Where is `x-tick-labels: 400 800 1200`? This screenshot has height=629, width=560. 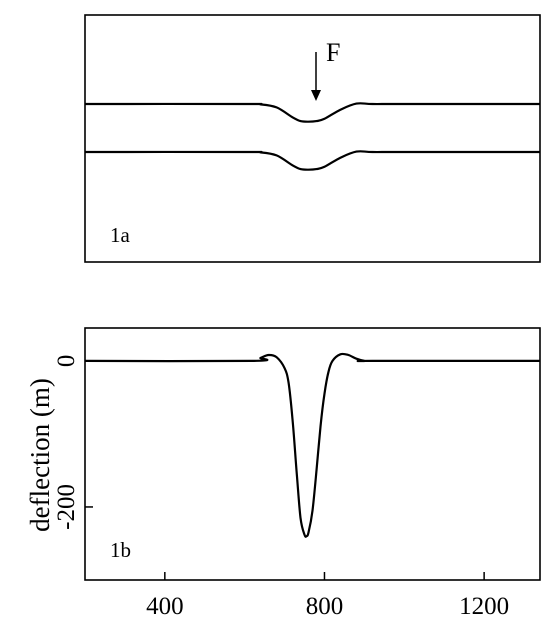
x-tick-labels: 400 800 1200 is located at coordinates (327, 606).